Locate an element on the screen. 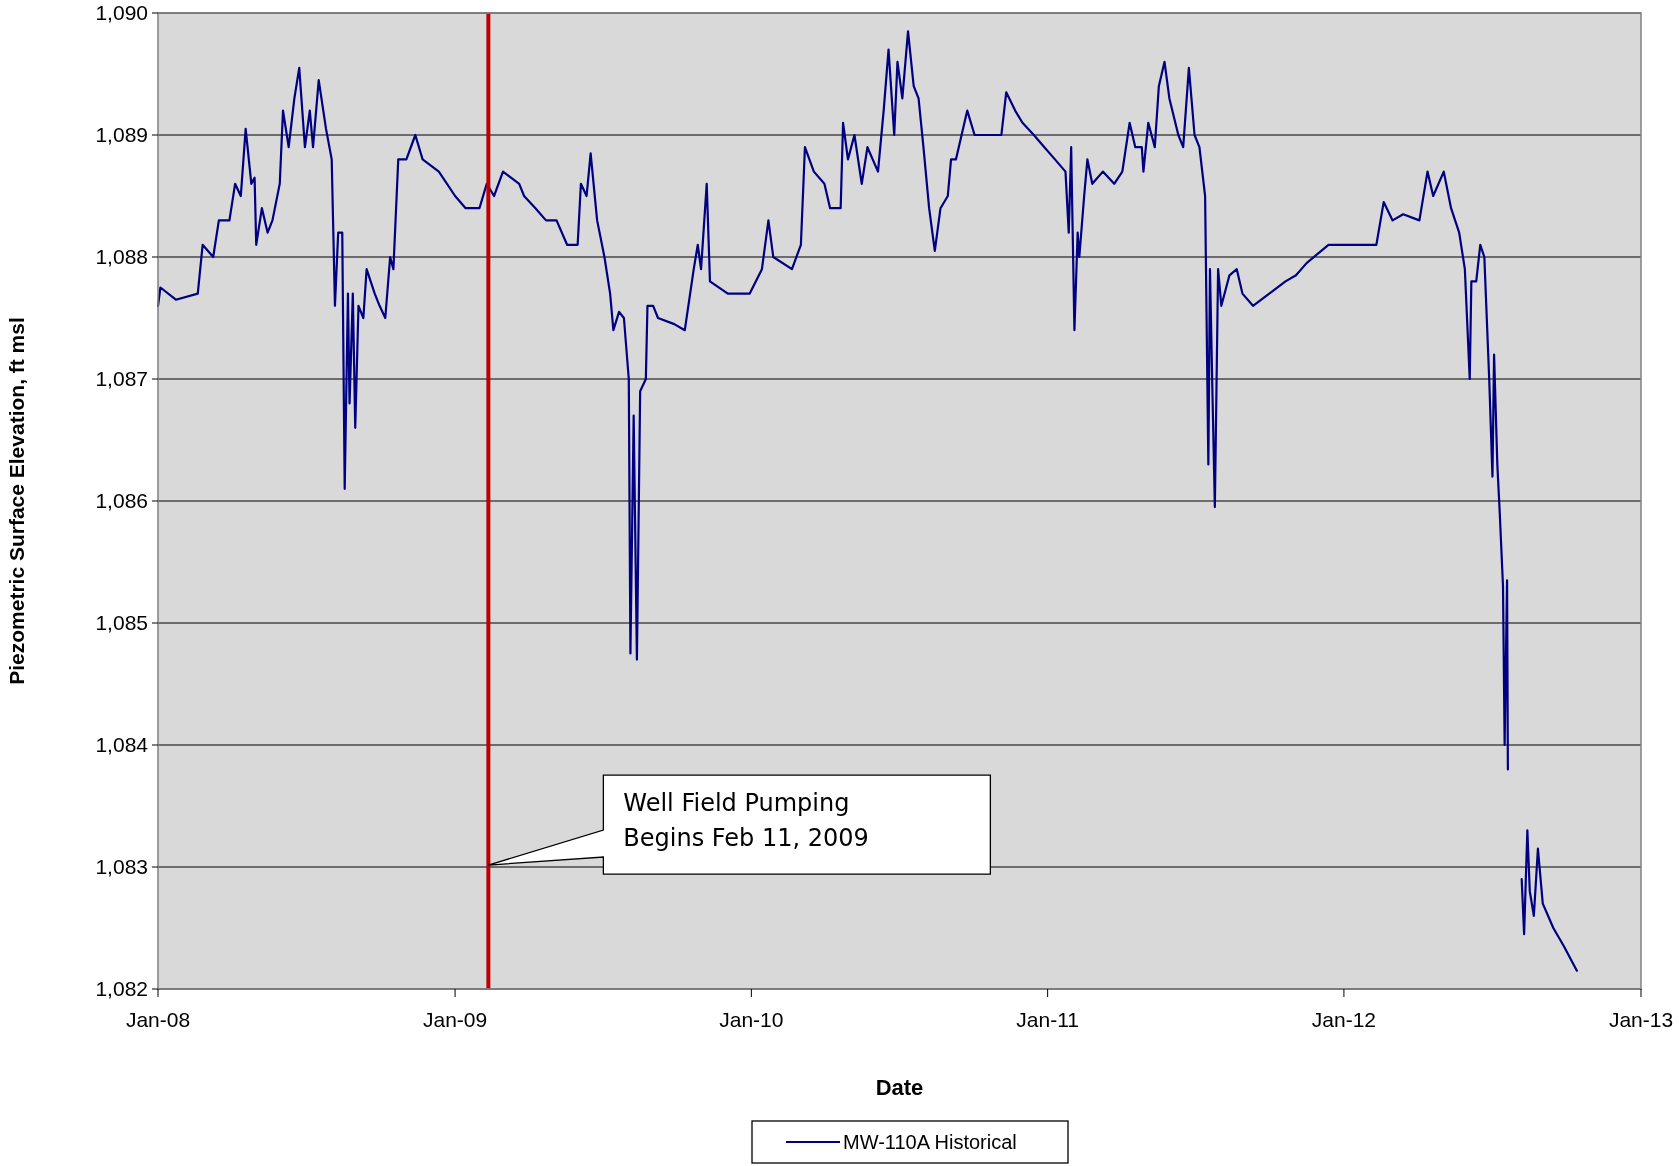 The height and width of the screenshot is (1166, 1679). y-axis-title: Piezometric Surface Elevation, ft msl is located at coordinates (16, 501).